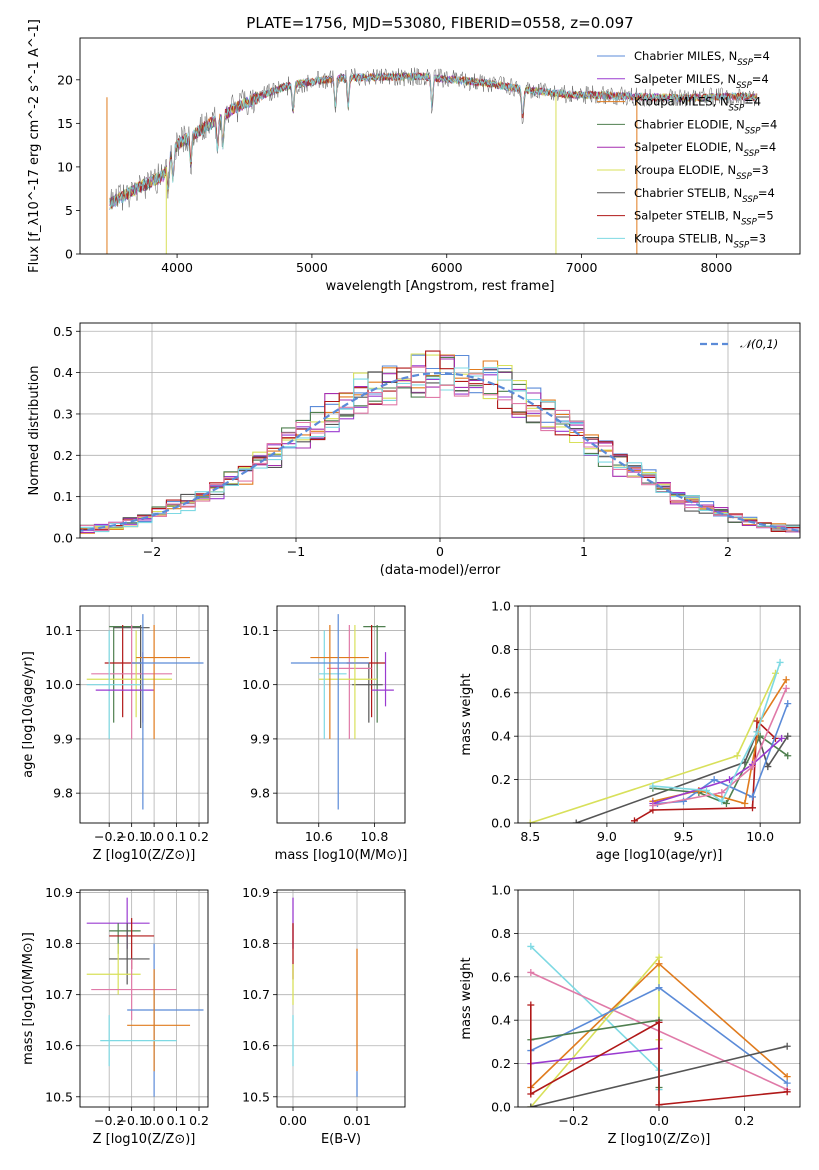 The image size is (819, 1170). I want to click on mass_vs_Z-plot-area, so click(144, 998).